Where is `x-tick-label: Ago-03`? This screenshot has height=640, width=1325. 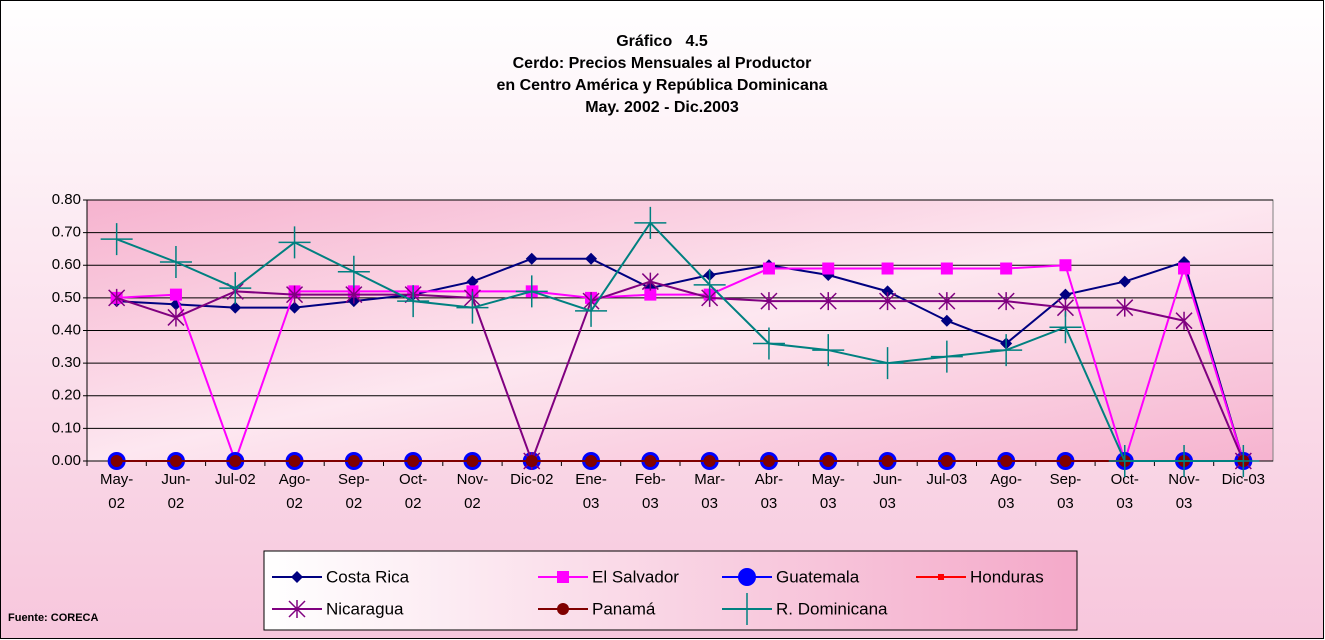 x-tick-label: Ago-03 is located at coordinates (1006, 491).